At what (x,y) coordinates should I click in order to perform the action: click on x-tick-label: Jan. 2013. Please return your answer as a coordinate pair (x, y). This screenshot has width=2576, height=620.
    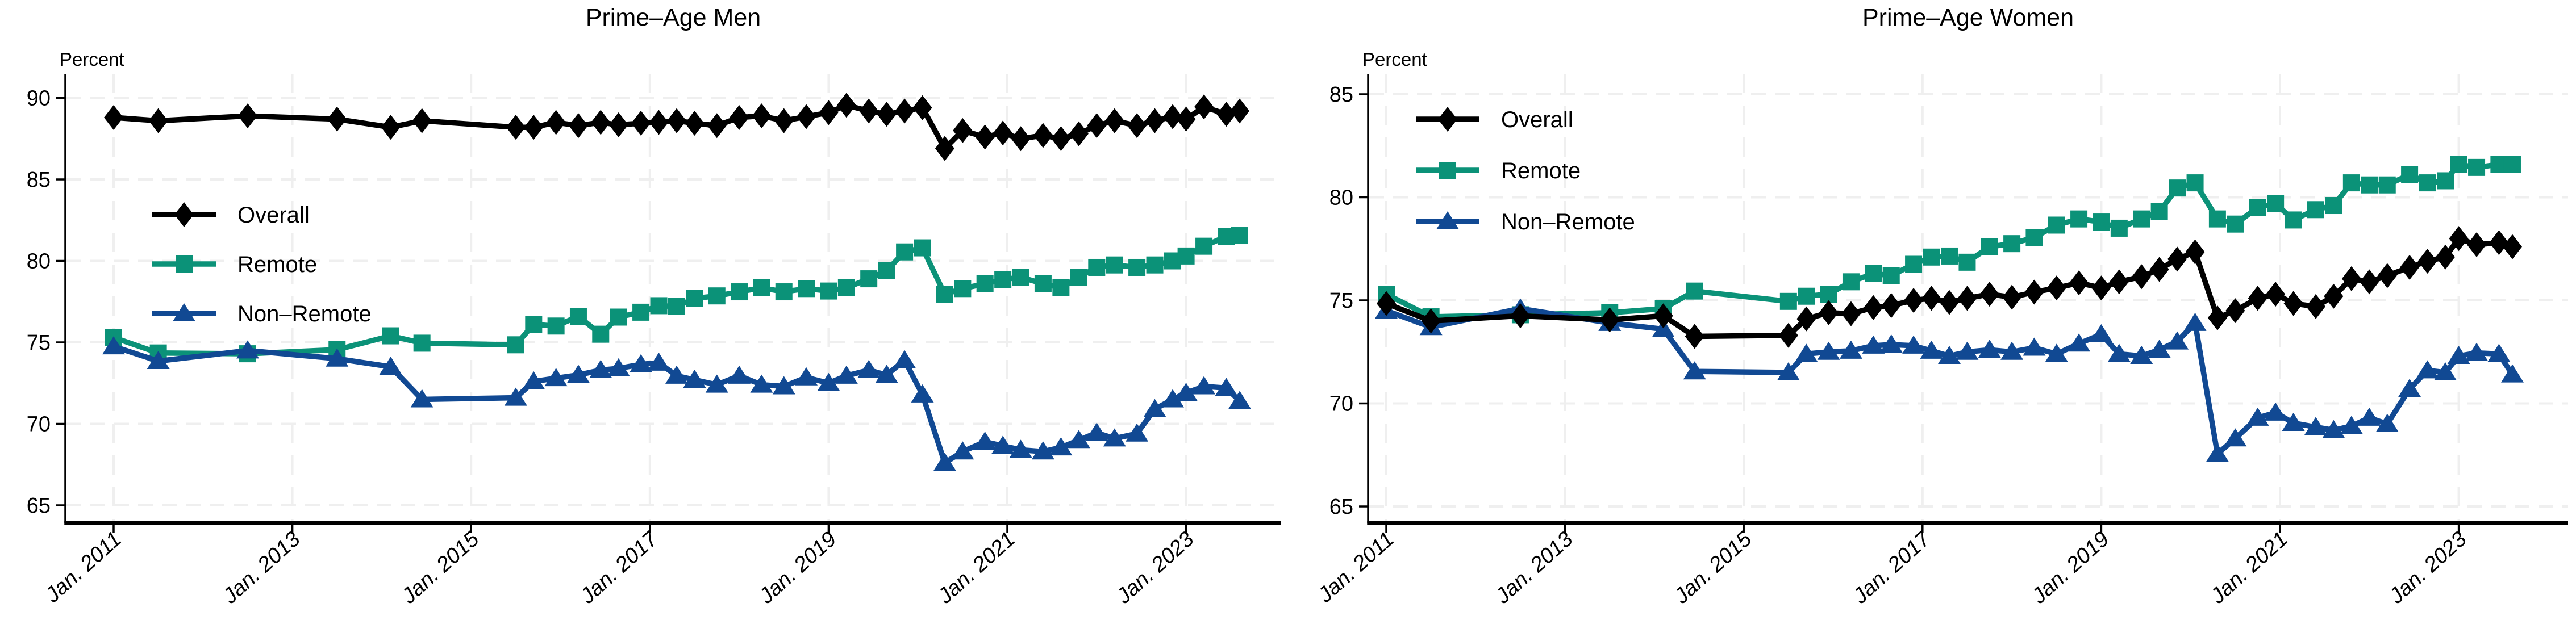
    Looking at the image, I should click on (1534, 568).